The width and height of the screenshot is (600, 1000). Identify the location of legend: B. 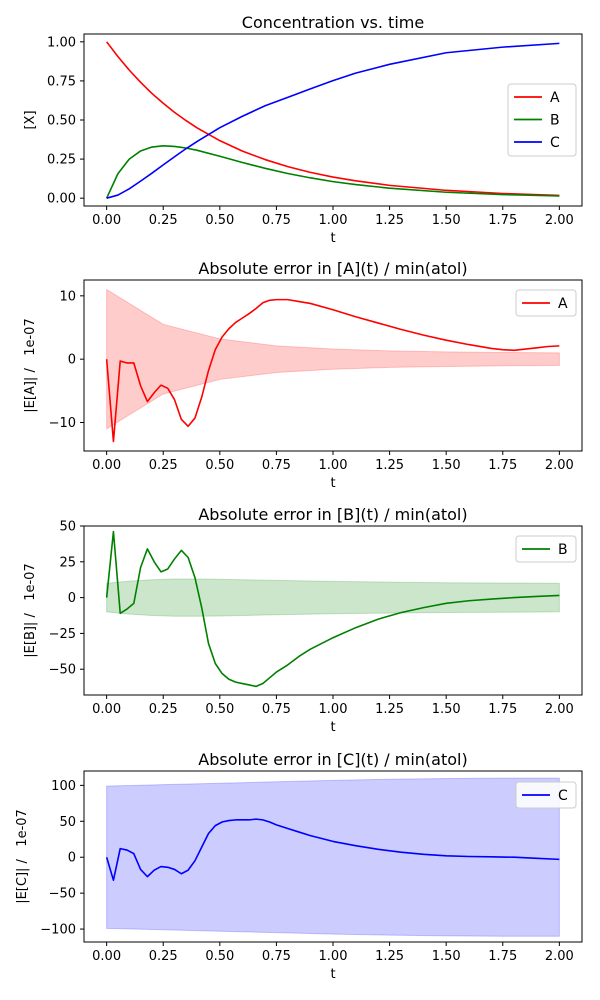
(546, 549).